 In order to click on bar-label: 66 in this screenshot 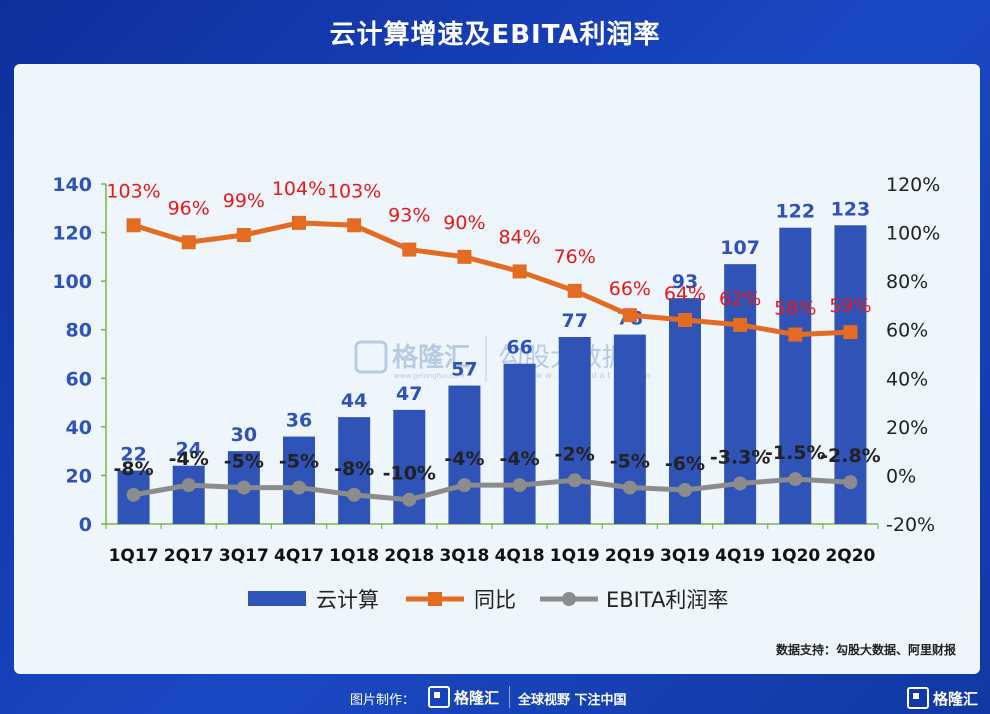, I will do `click(519, 348)`.